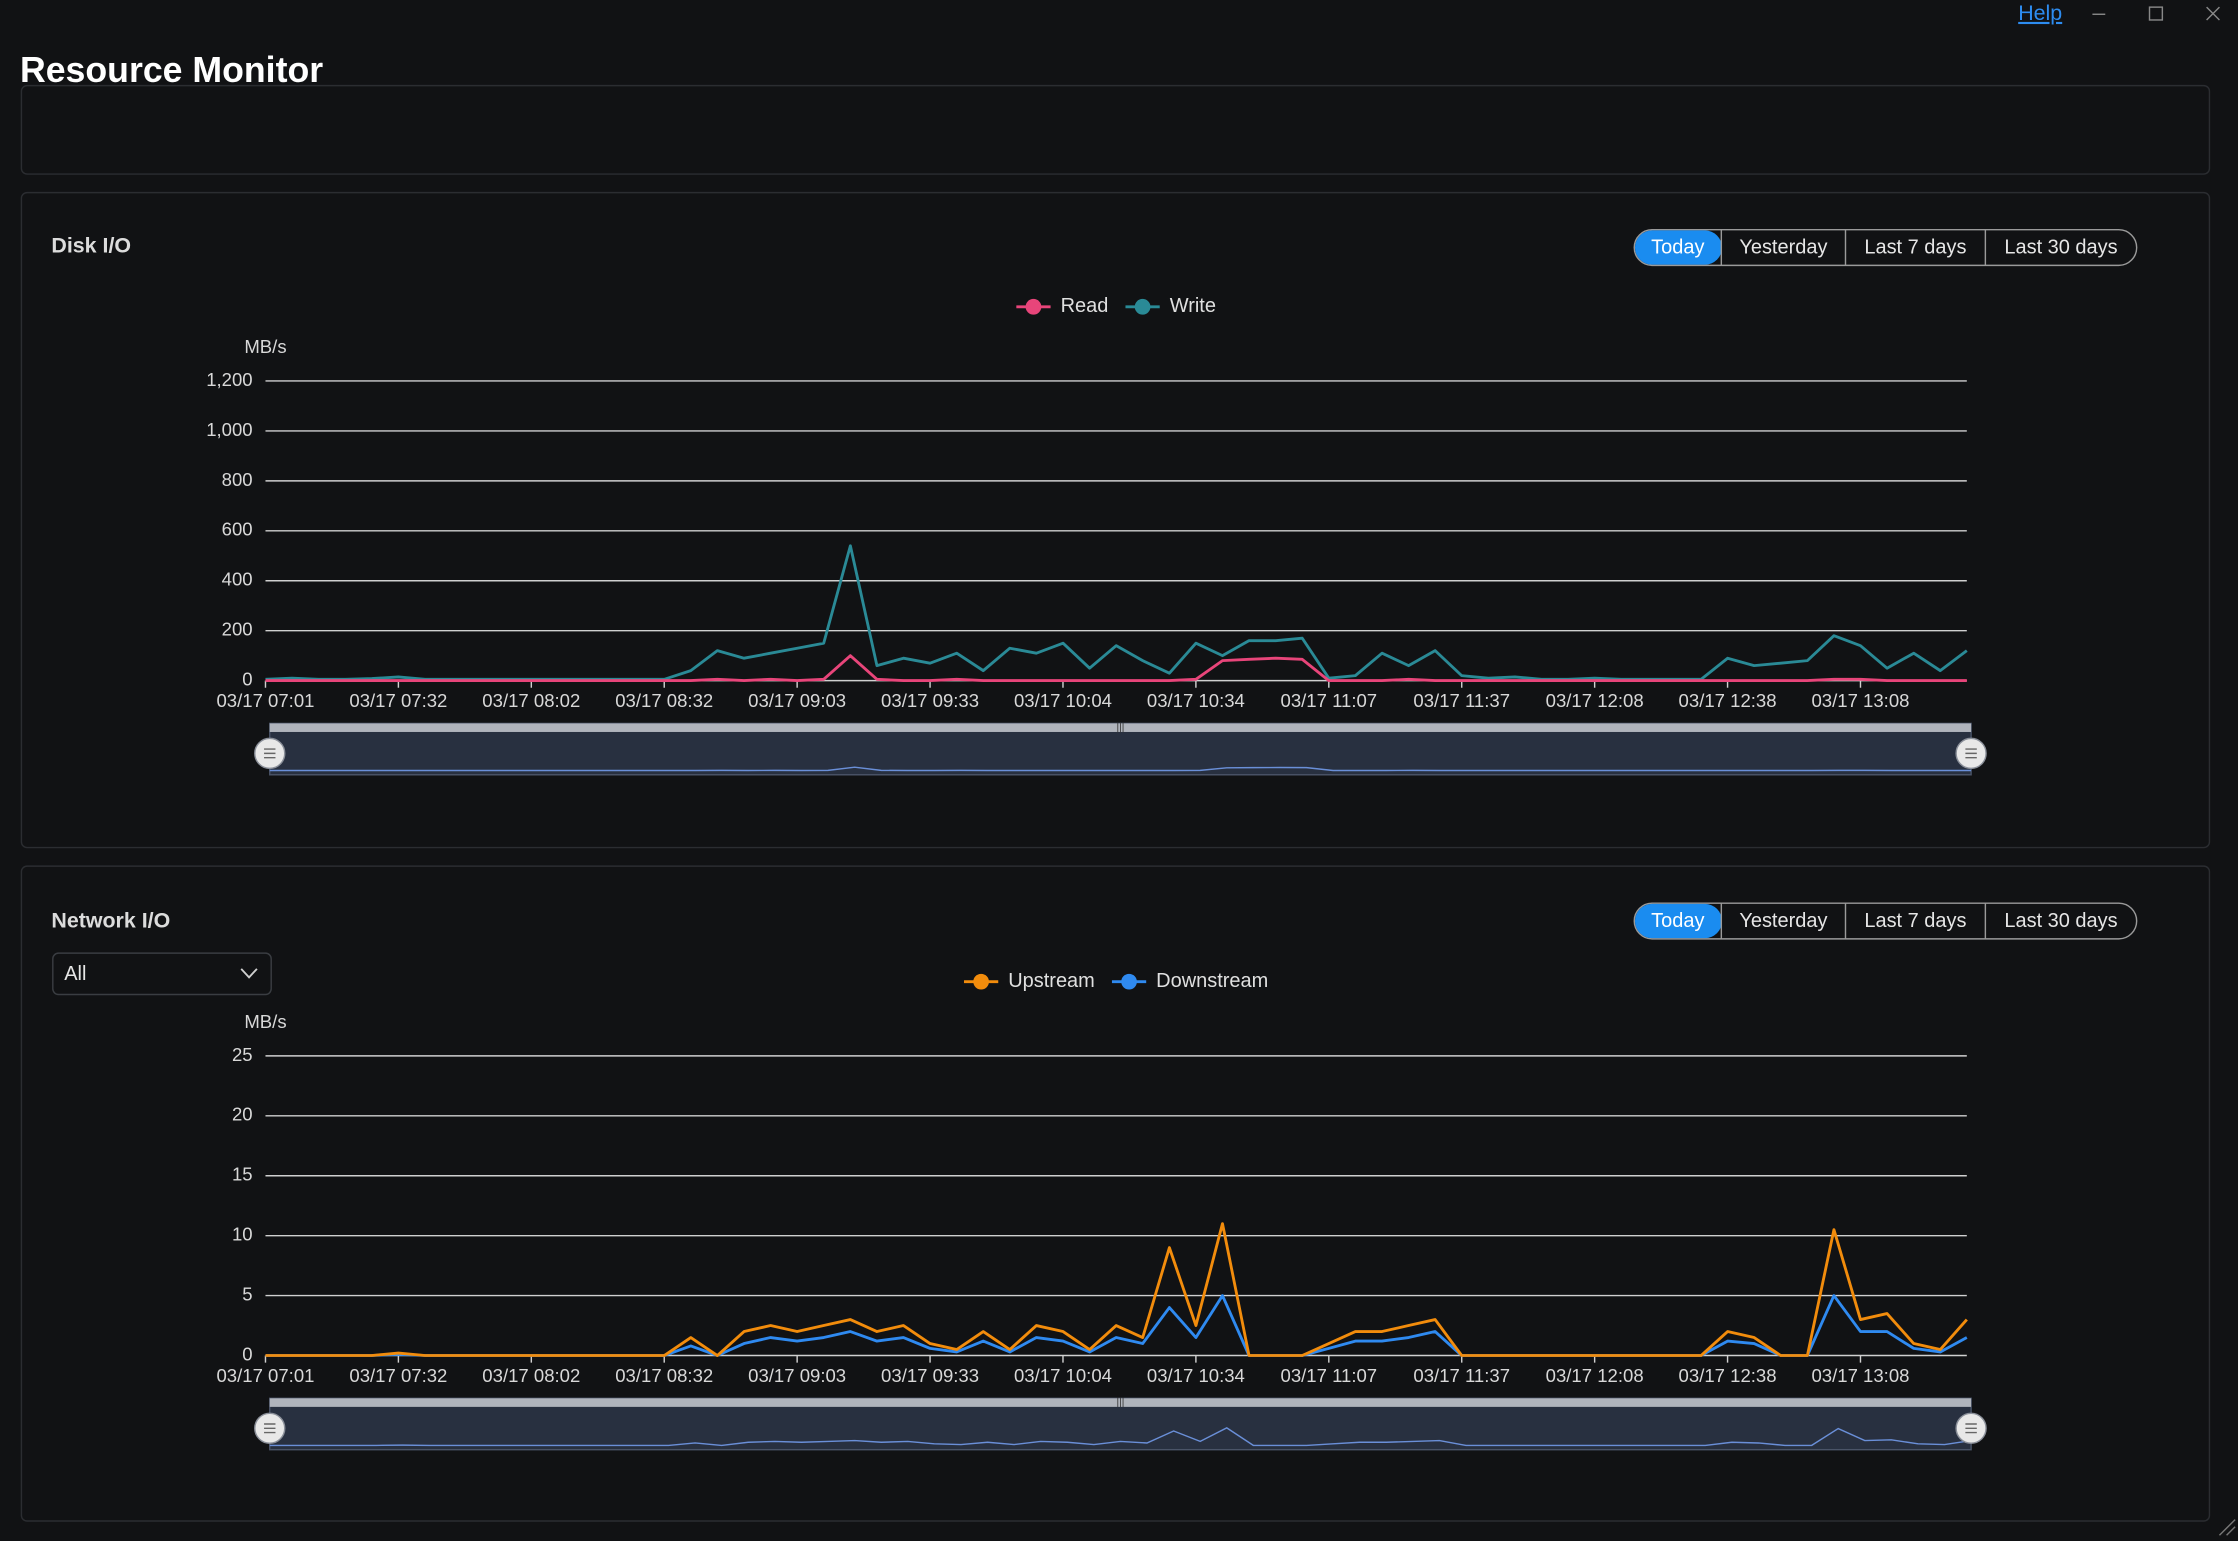  What do you see at coordinates (229, 429) in the screenshot?
I see `y-tick-label: 1,000` at bounding box center [229, 429].